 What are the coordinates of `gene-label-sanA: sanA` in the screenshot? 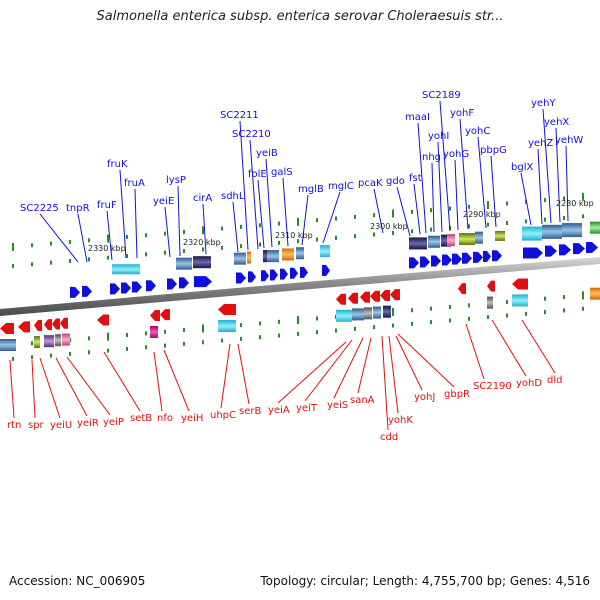 It's located at (362, 400).